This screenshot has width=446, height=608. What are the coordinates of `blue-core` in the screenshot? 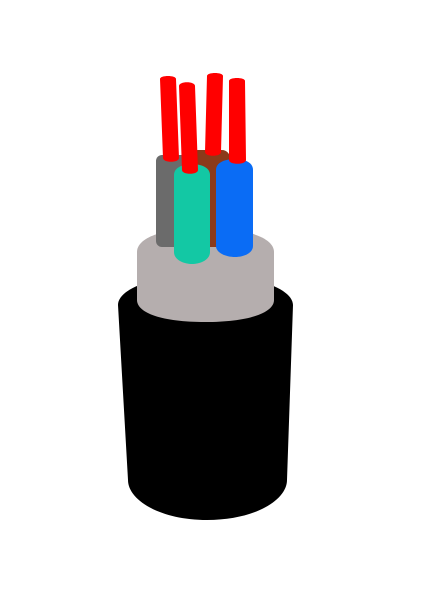 It's located at (234, 208).